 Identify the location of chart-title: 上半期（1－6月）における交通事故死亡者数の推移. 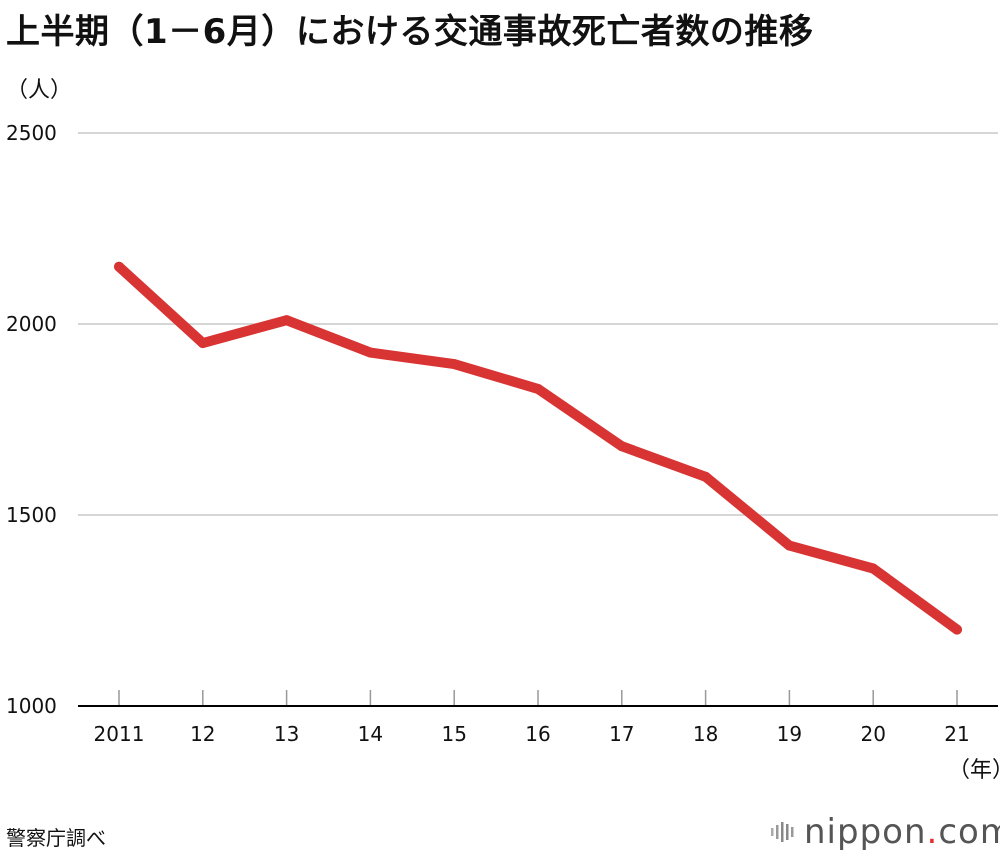
(410, 32).